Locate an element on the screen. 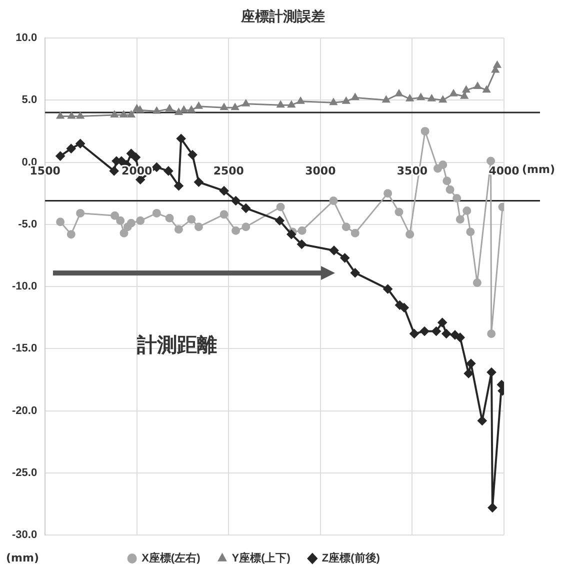  annotation: 計測距離 is located at coordinates (176, 344).